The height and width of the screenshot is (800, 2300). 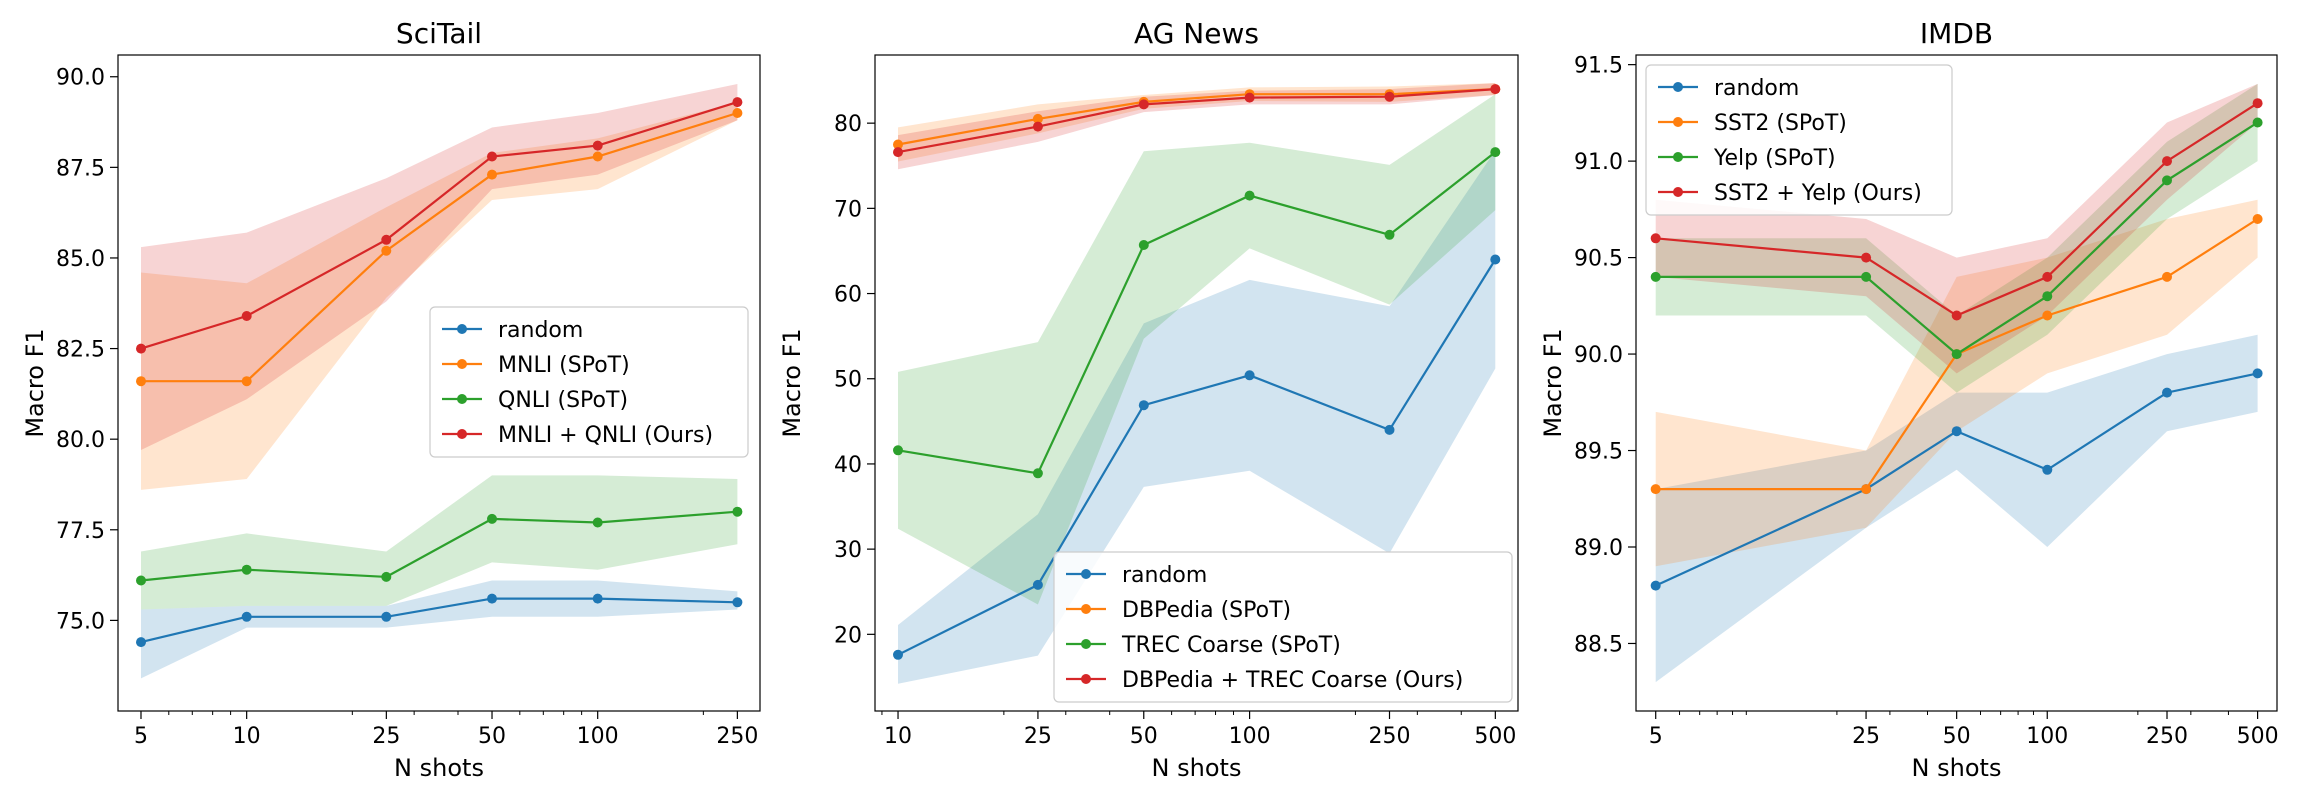 What do you see at coordinates (563, 400) in the screenshot?
I see `legend-label: QNLI (SPoT)` at bounding box center [563, 400].